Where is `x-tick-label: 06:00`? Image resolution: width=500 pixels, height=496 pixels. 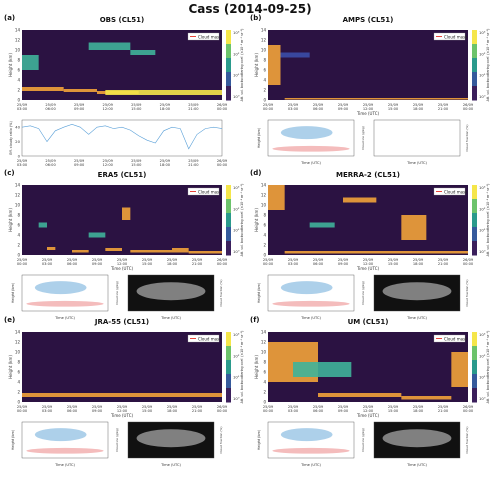 x-tick-label: 06:00 is located at coordinates (72, 264).